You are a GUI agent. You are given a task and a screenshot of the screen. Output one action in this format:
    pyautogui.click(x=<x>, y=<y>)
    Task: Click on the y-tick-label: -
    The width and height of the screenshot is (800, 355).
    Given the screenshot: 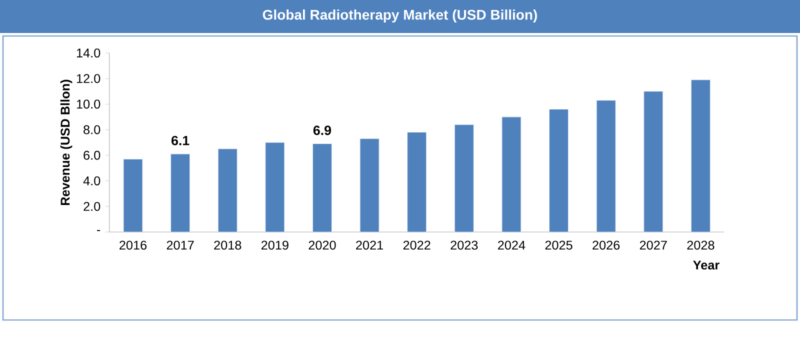 What is the action you would take?
    pyautogui.click(x=98, y=231)
    